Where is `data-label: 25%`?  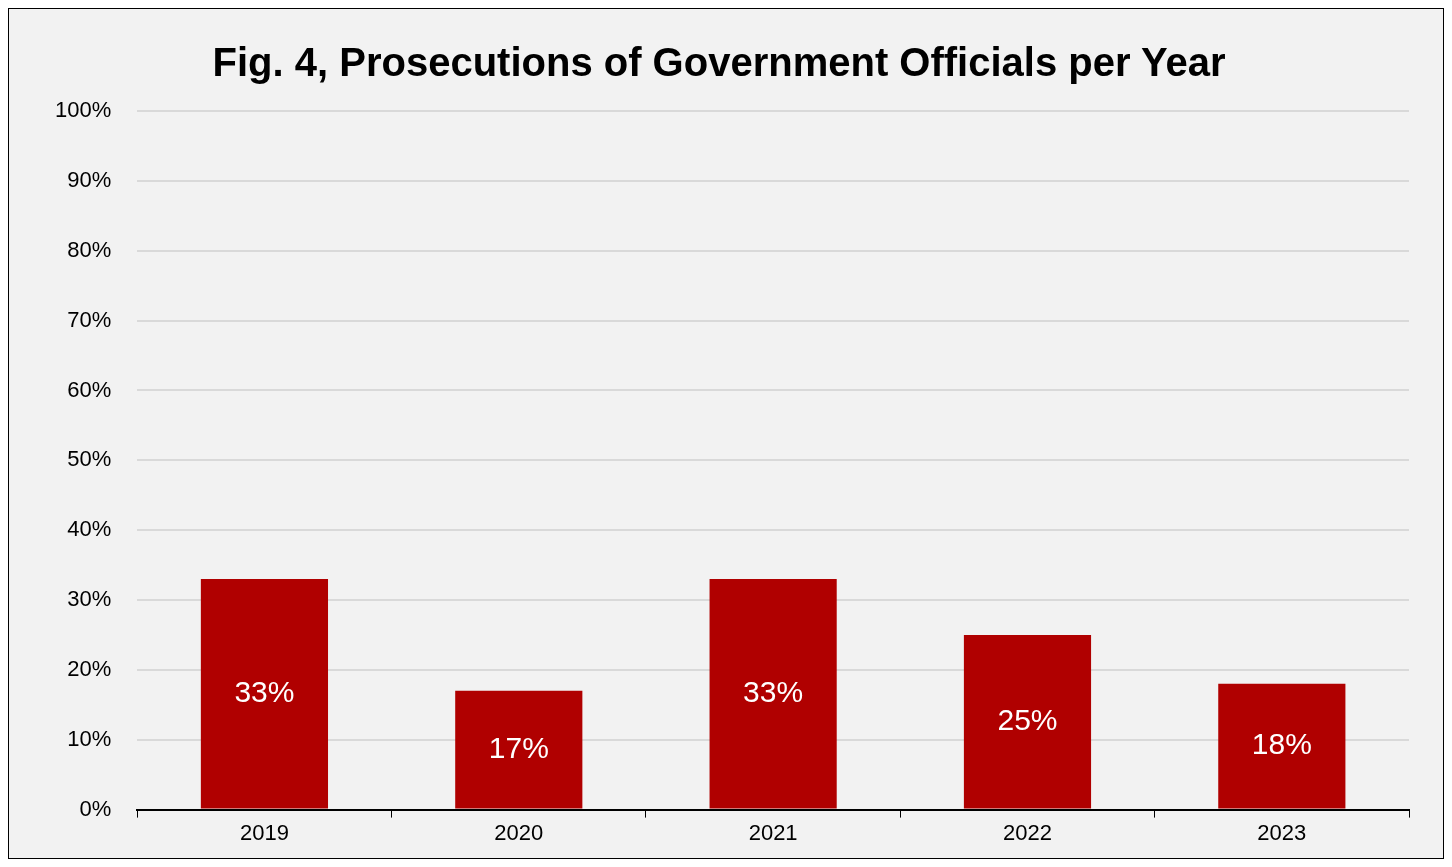 data-label: 25% is located at coordinates (1027, 720).